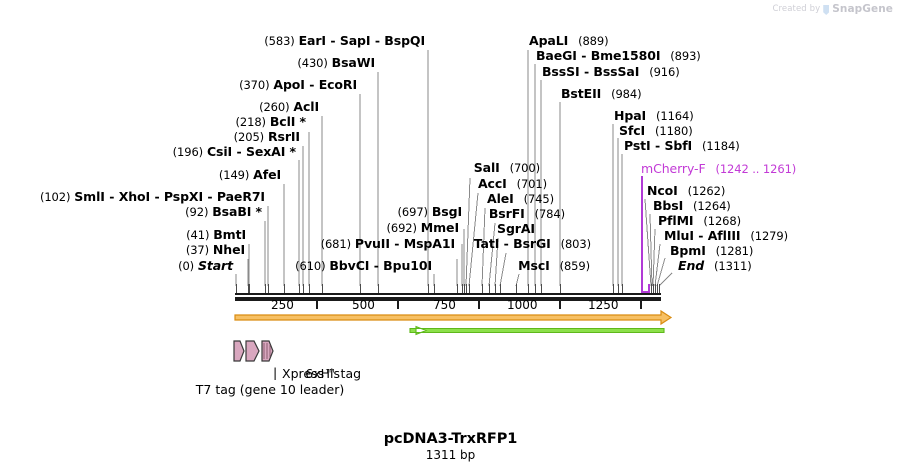 This screenshot has height=470, width=901. Describe the element at coordinates (197, 212) in the screenshot. I see `site-position-92: (92)` at that location.